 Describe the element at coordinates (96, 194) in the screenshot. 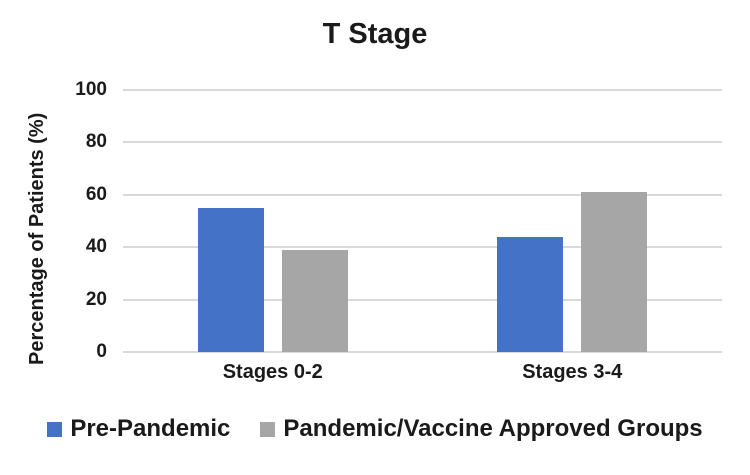

I see `y-tick-label-60: 60` at that location.